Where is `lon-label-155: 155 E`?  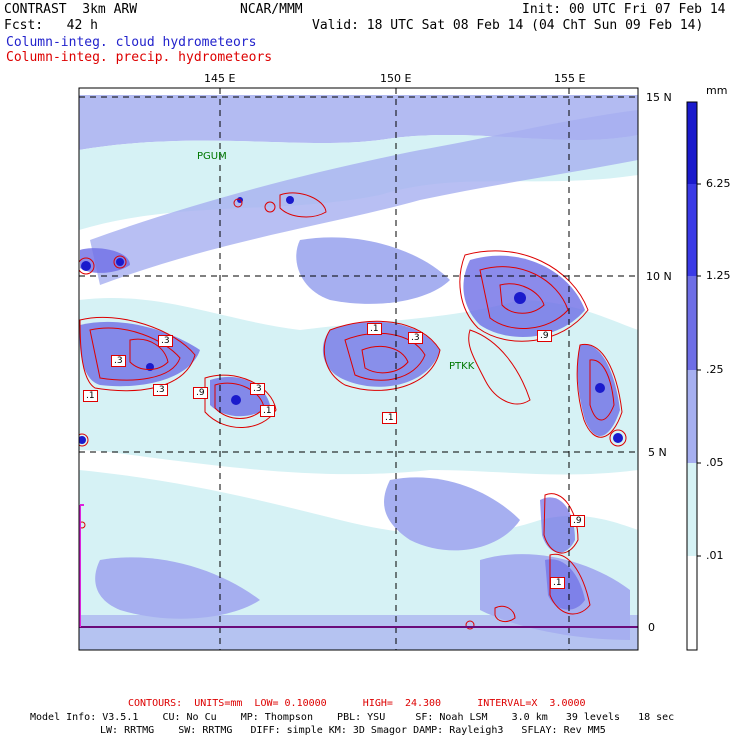
lon-label-155: 155 E is located at coordinates (570, 78).